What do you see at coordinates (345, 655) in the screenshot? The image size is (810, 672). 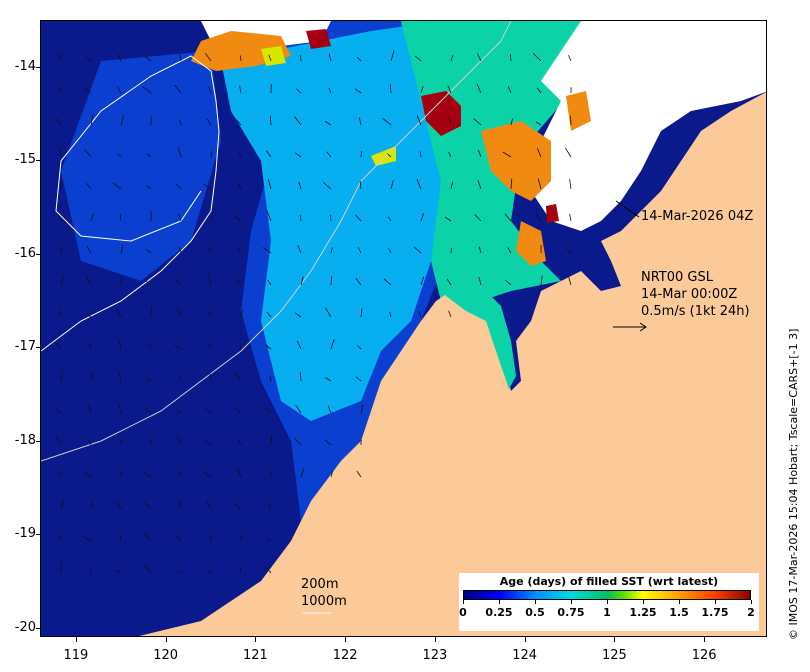 I see `lon-tick-label: 122` at bounding box center [345, 655].